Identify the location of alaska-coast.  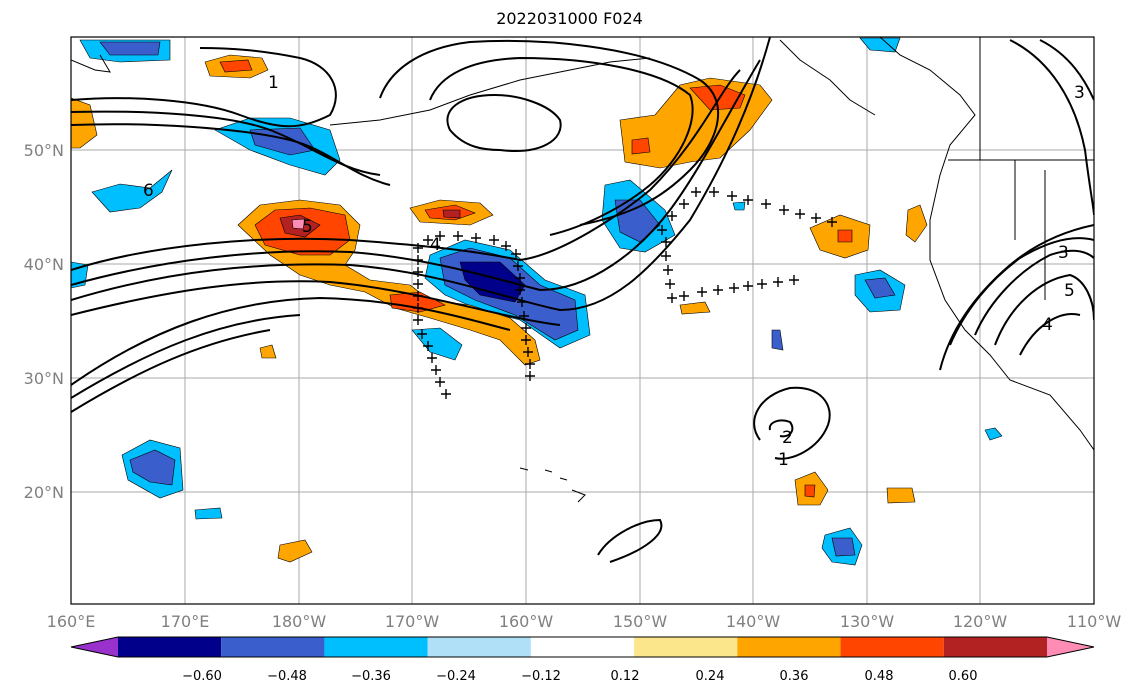
(827, 77).